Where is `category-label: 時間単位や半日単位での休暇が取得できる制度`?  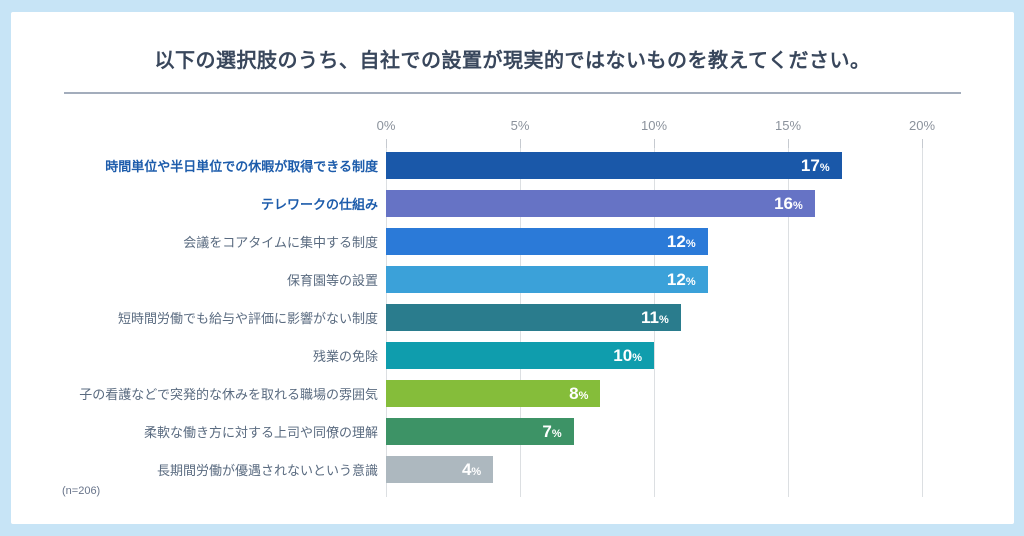
category-label: 時間単位や半日単位での休暇が取得できる制度 is located at coordinates (241, 166).